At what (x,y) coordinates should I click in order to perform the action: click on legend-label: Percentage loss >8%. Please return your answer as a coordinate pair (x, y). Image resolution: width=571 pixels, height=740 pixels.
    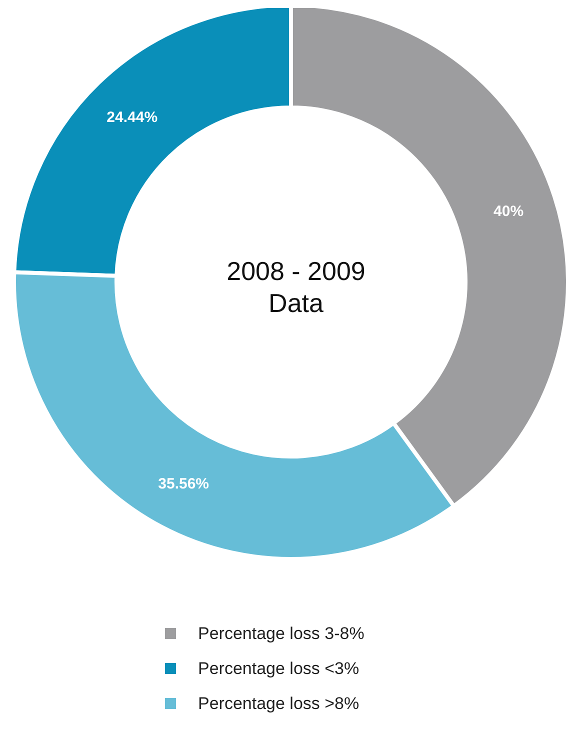
    Looking at the image, I should click on (279, 703).